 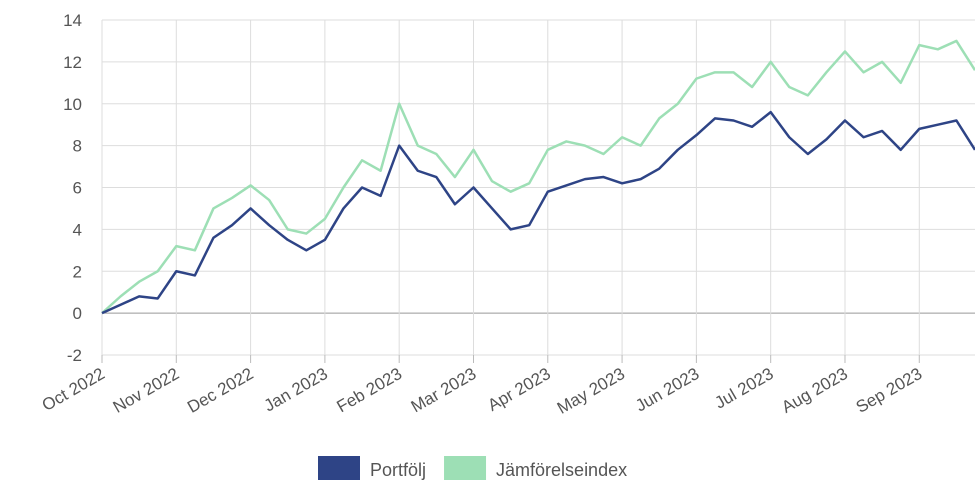 What do you see at coordinates (591, 391) in the screenshot?
I see `x-tick-label: May 2023` at bounding box center [591, 391].